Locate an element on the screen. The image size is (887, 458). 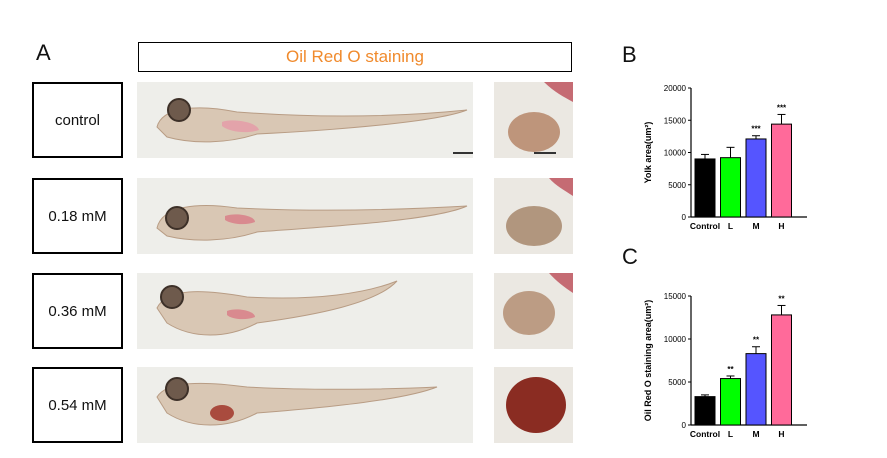
panel-c-letter: C is located at coordinates (630, 256).